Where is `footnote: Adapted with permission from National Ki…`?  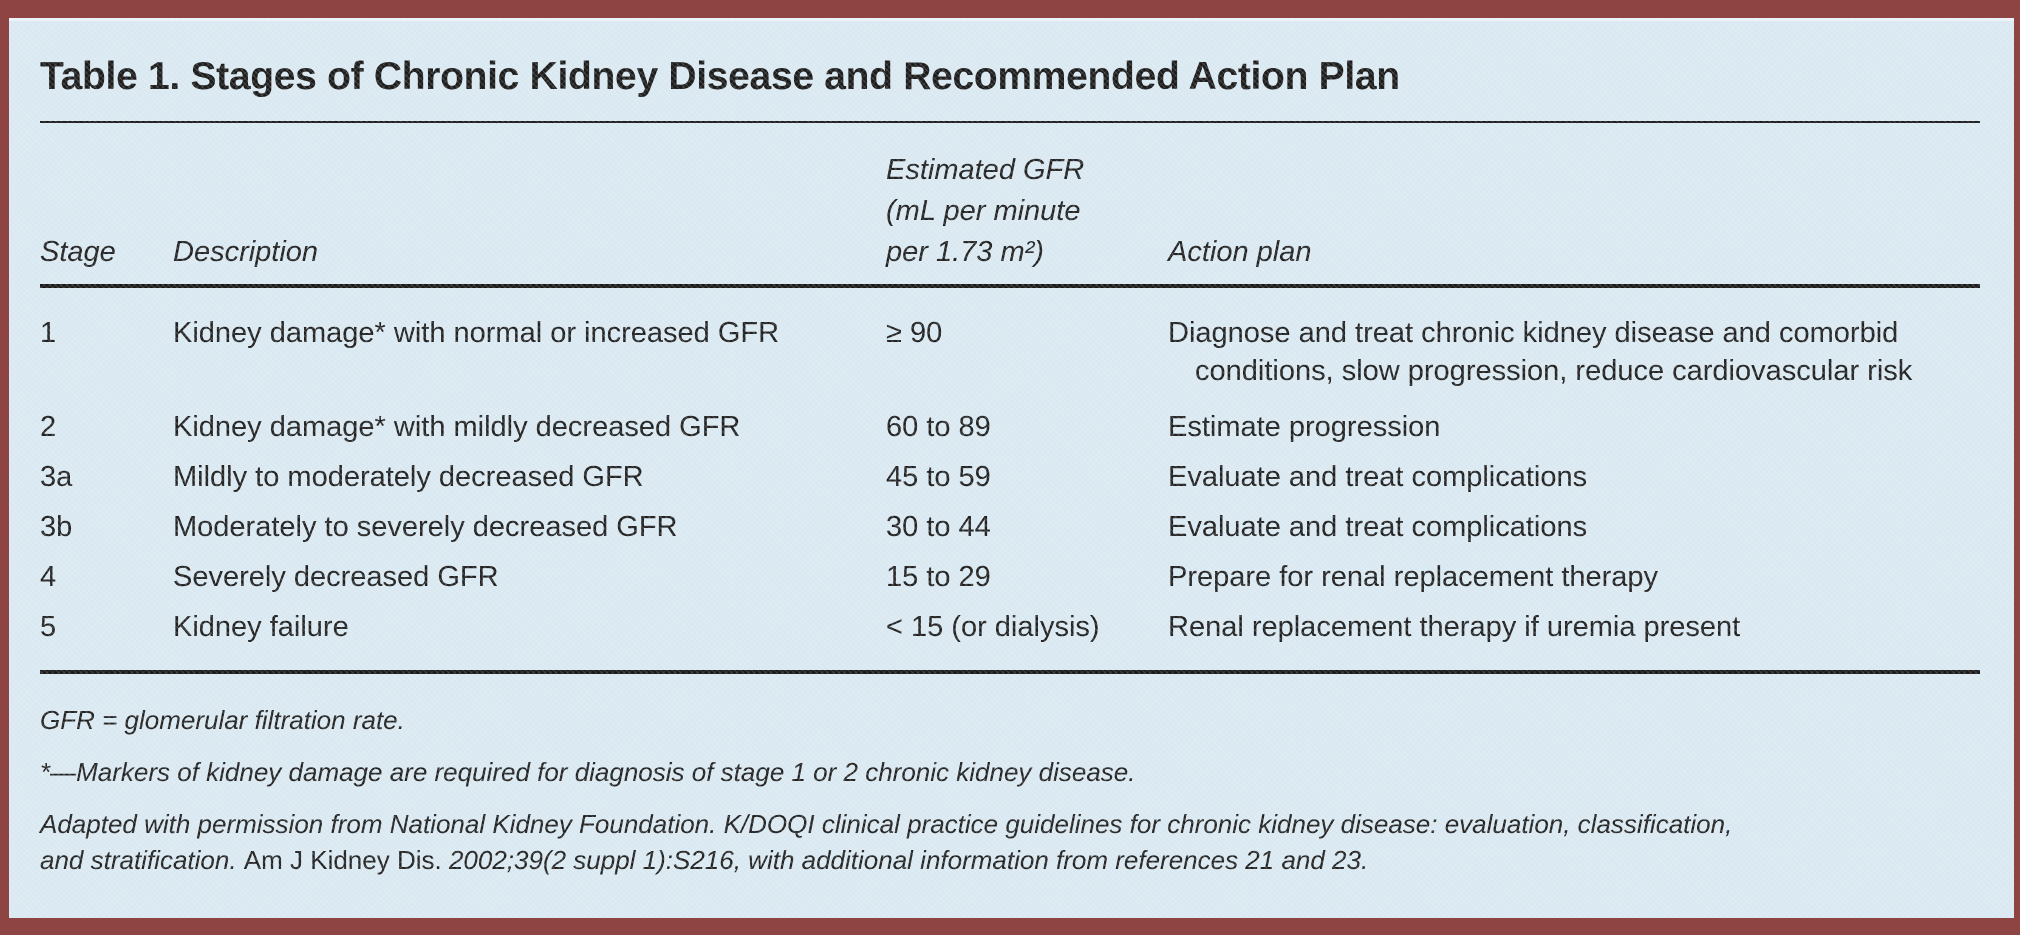 footnote: Adapted with permission from National Ki… is located at coordinates (886, 842).